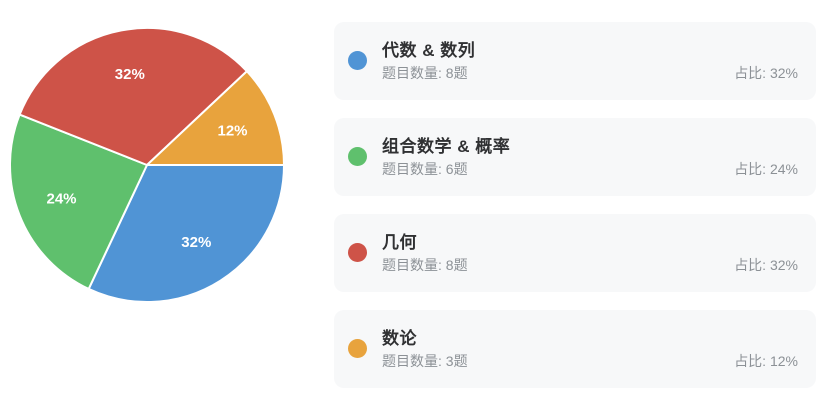 Image resolution: width=831 pixels, height=417 pixels. Describe the element at coordinates (575, 253) in the screenshot. I see `legend-card-geometry: 几何 题目数量: 8题 占比: 32%` at that location.